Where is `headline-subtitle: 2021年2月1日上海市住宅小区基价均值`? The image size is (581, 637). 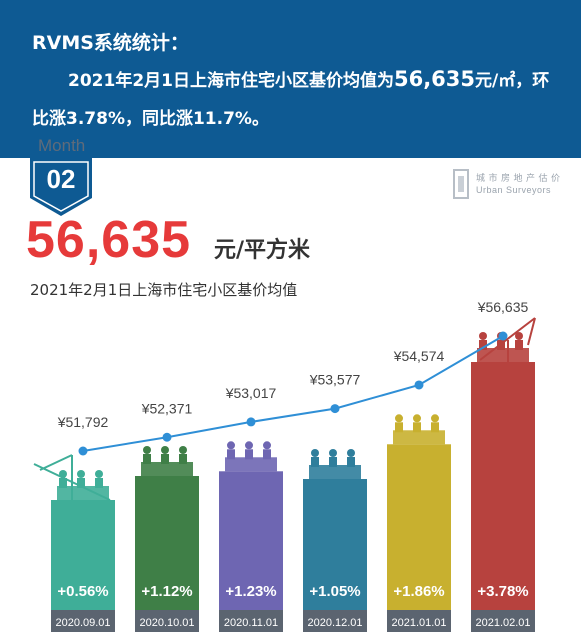 headline-subtitle: 2021年2月1日上海市住宅小区基价均值 is located at coordinates (164, 290).